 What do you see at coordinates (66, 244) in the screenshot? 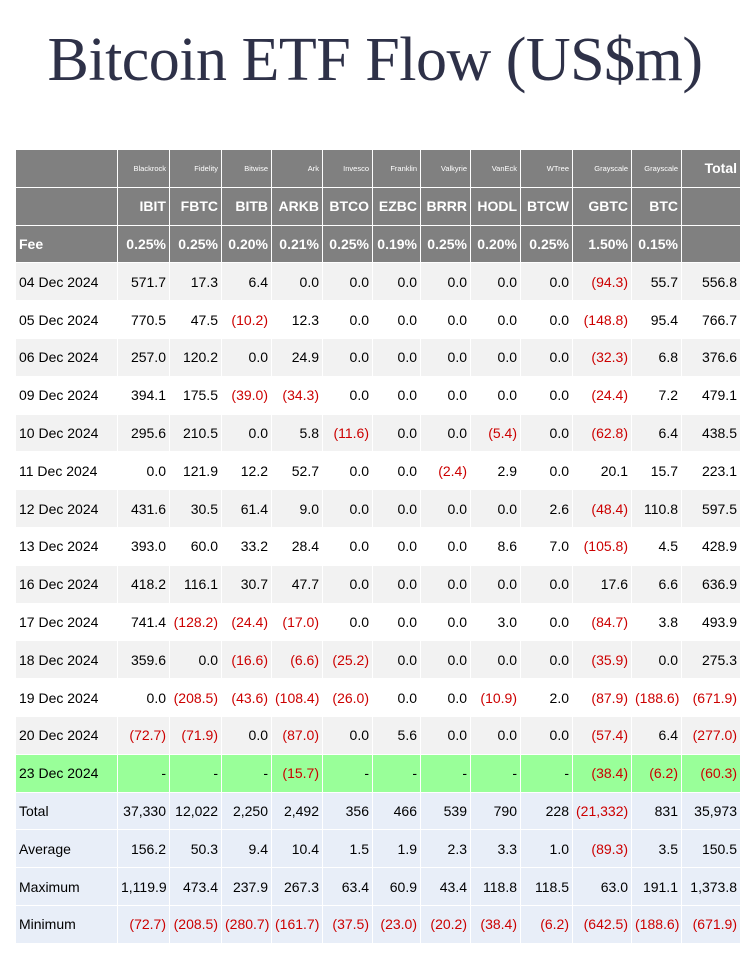
I see `fee-header: Fee` at bounding box center [66, 244].